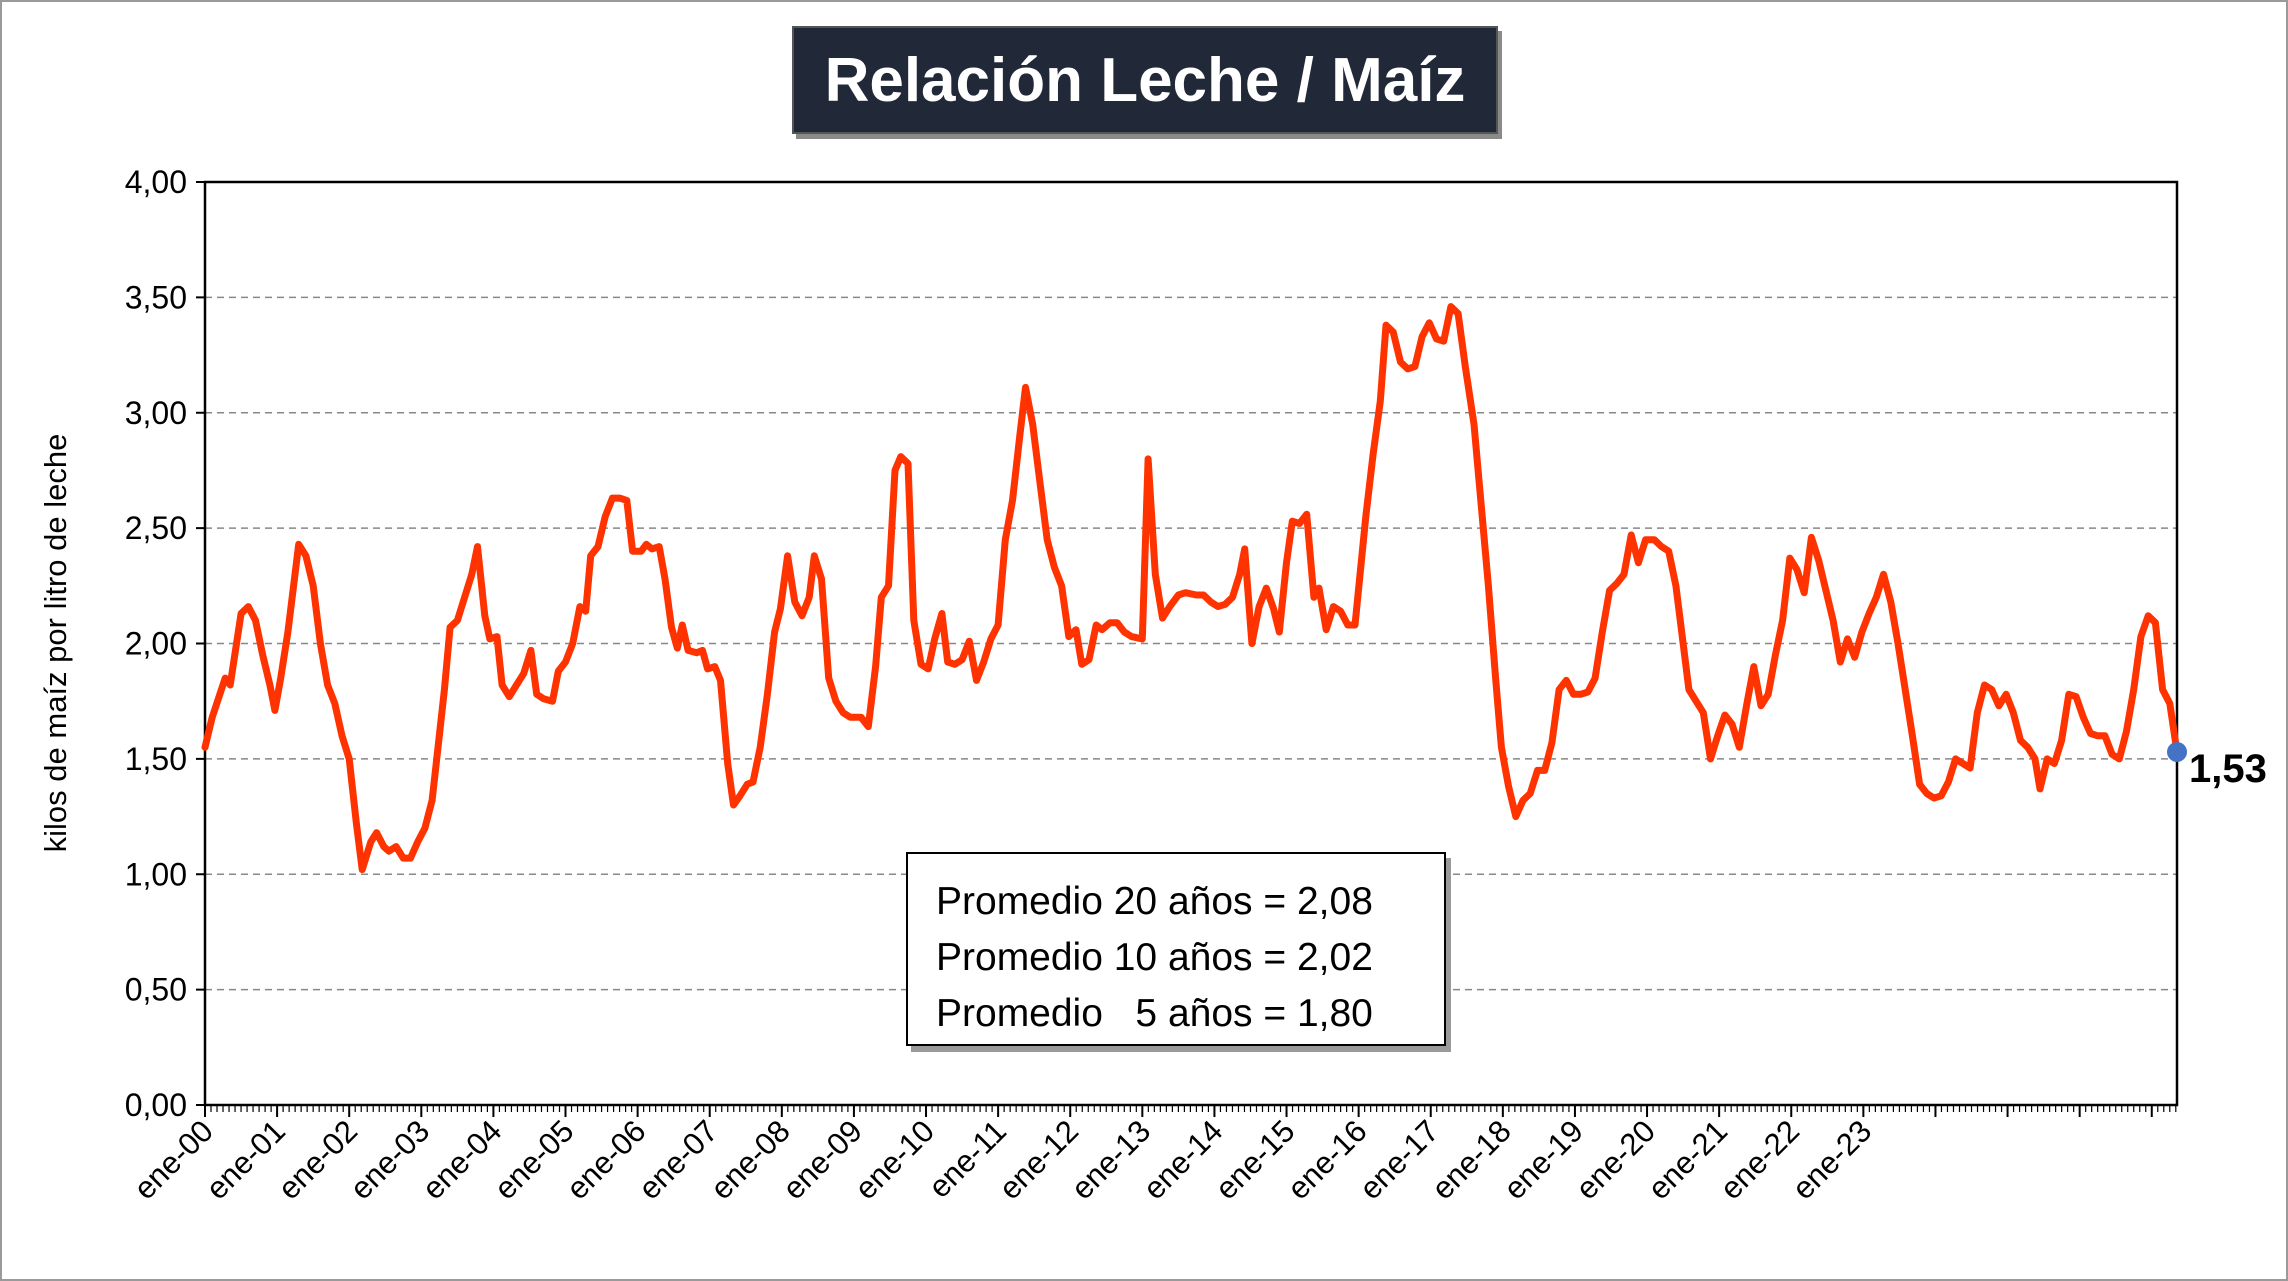 The height and width of the screenshot is (1281, 2288). I want to click on x-tick-label: ene-21, so click(1687, 1159).